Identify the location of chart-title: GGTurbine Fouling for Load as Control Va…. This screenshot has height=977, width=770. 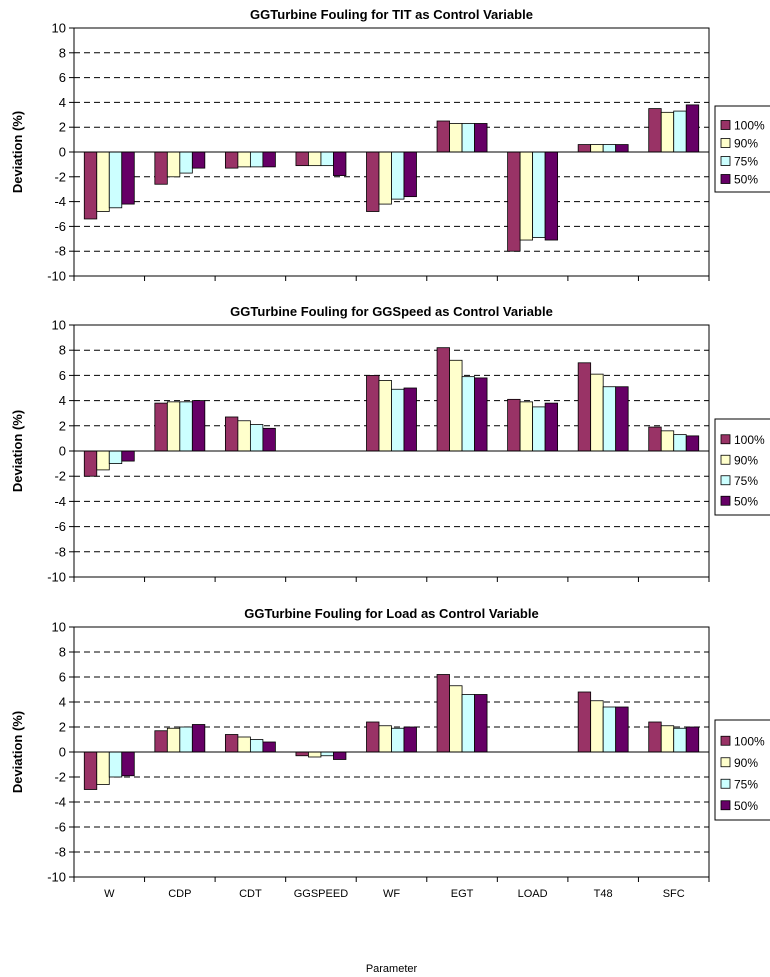
(391, 613).